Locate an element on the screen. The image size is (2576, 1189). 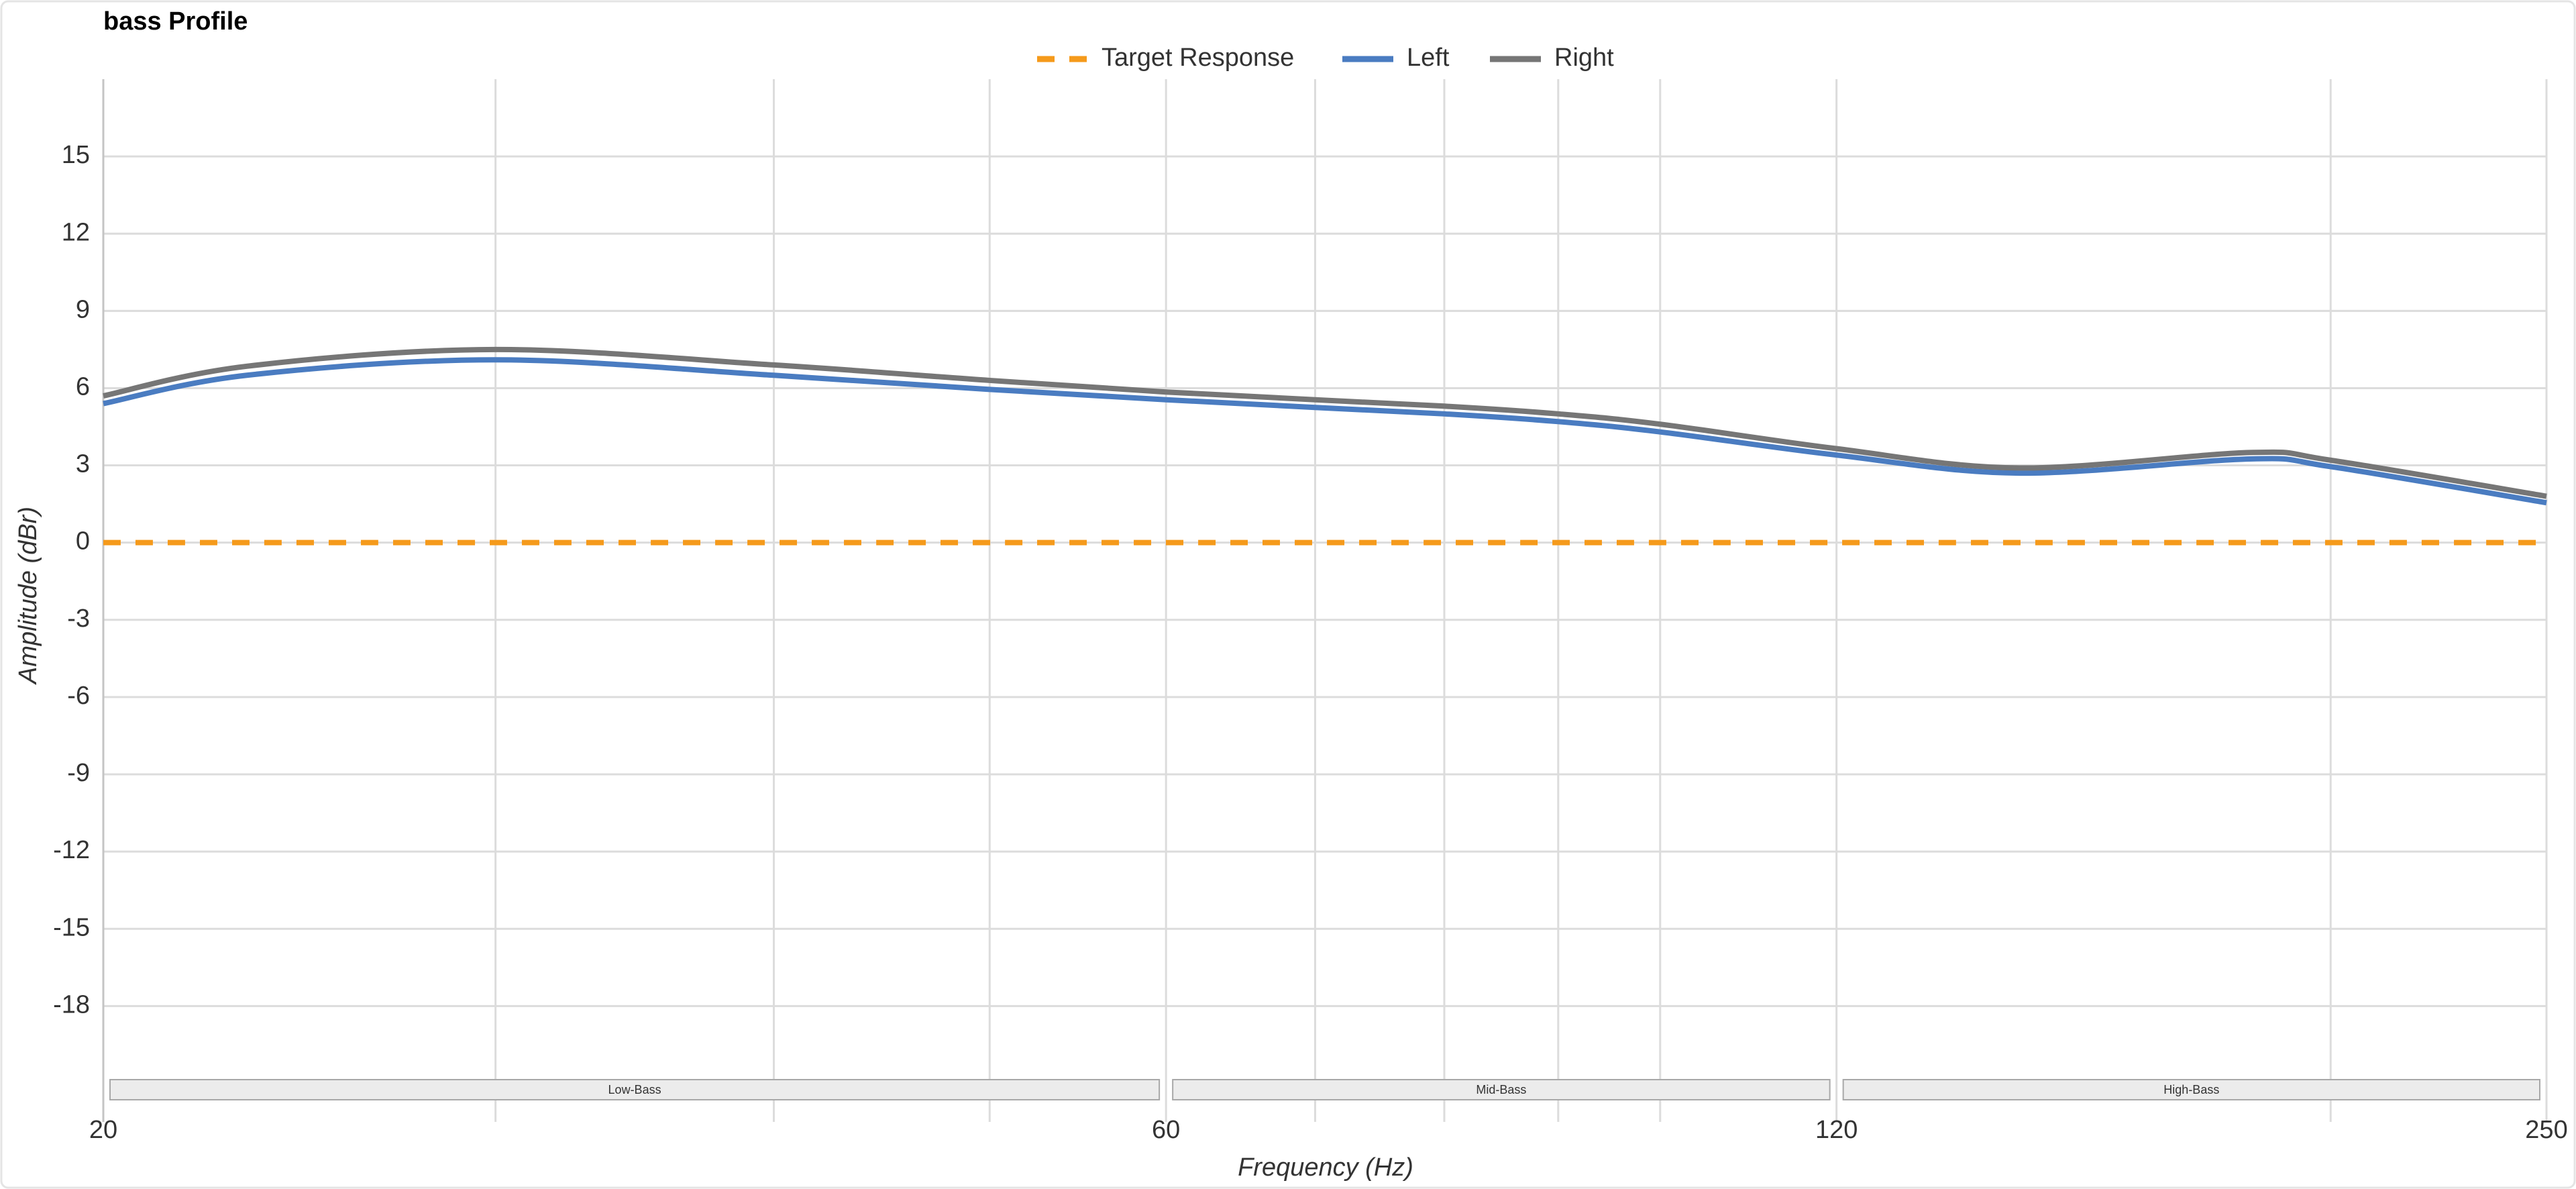
y-tick-label: -15 is located at coordinates (71, 927).